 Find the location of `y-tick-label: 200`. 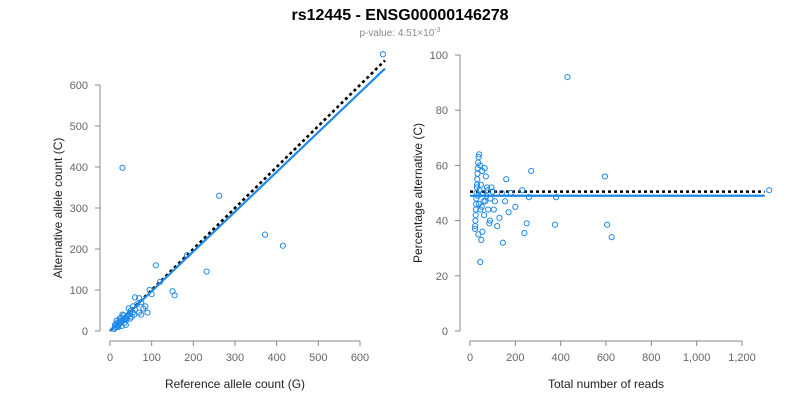

y-tick-label: 200 is located at coordinates (79, 250).